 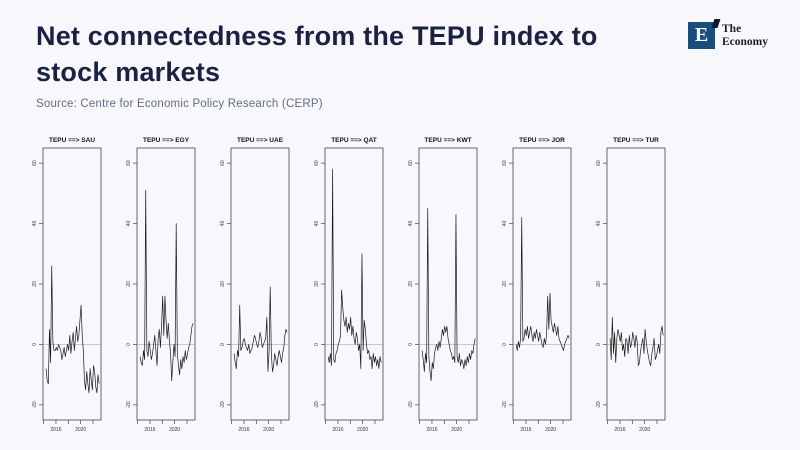 What do you see at coordinates (166, 140) in the screenshot?
I see `panel-title: TEPU ==> EGY` at bounding box center [166, 140].